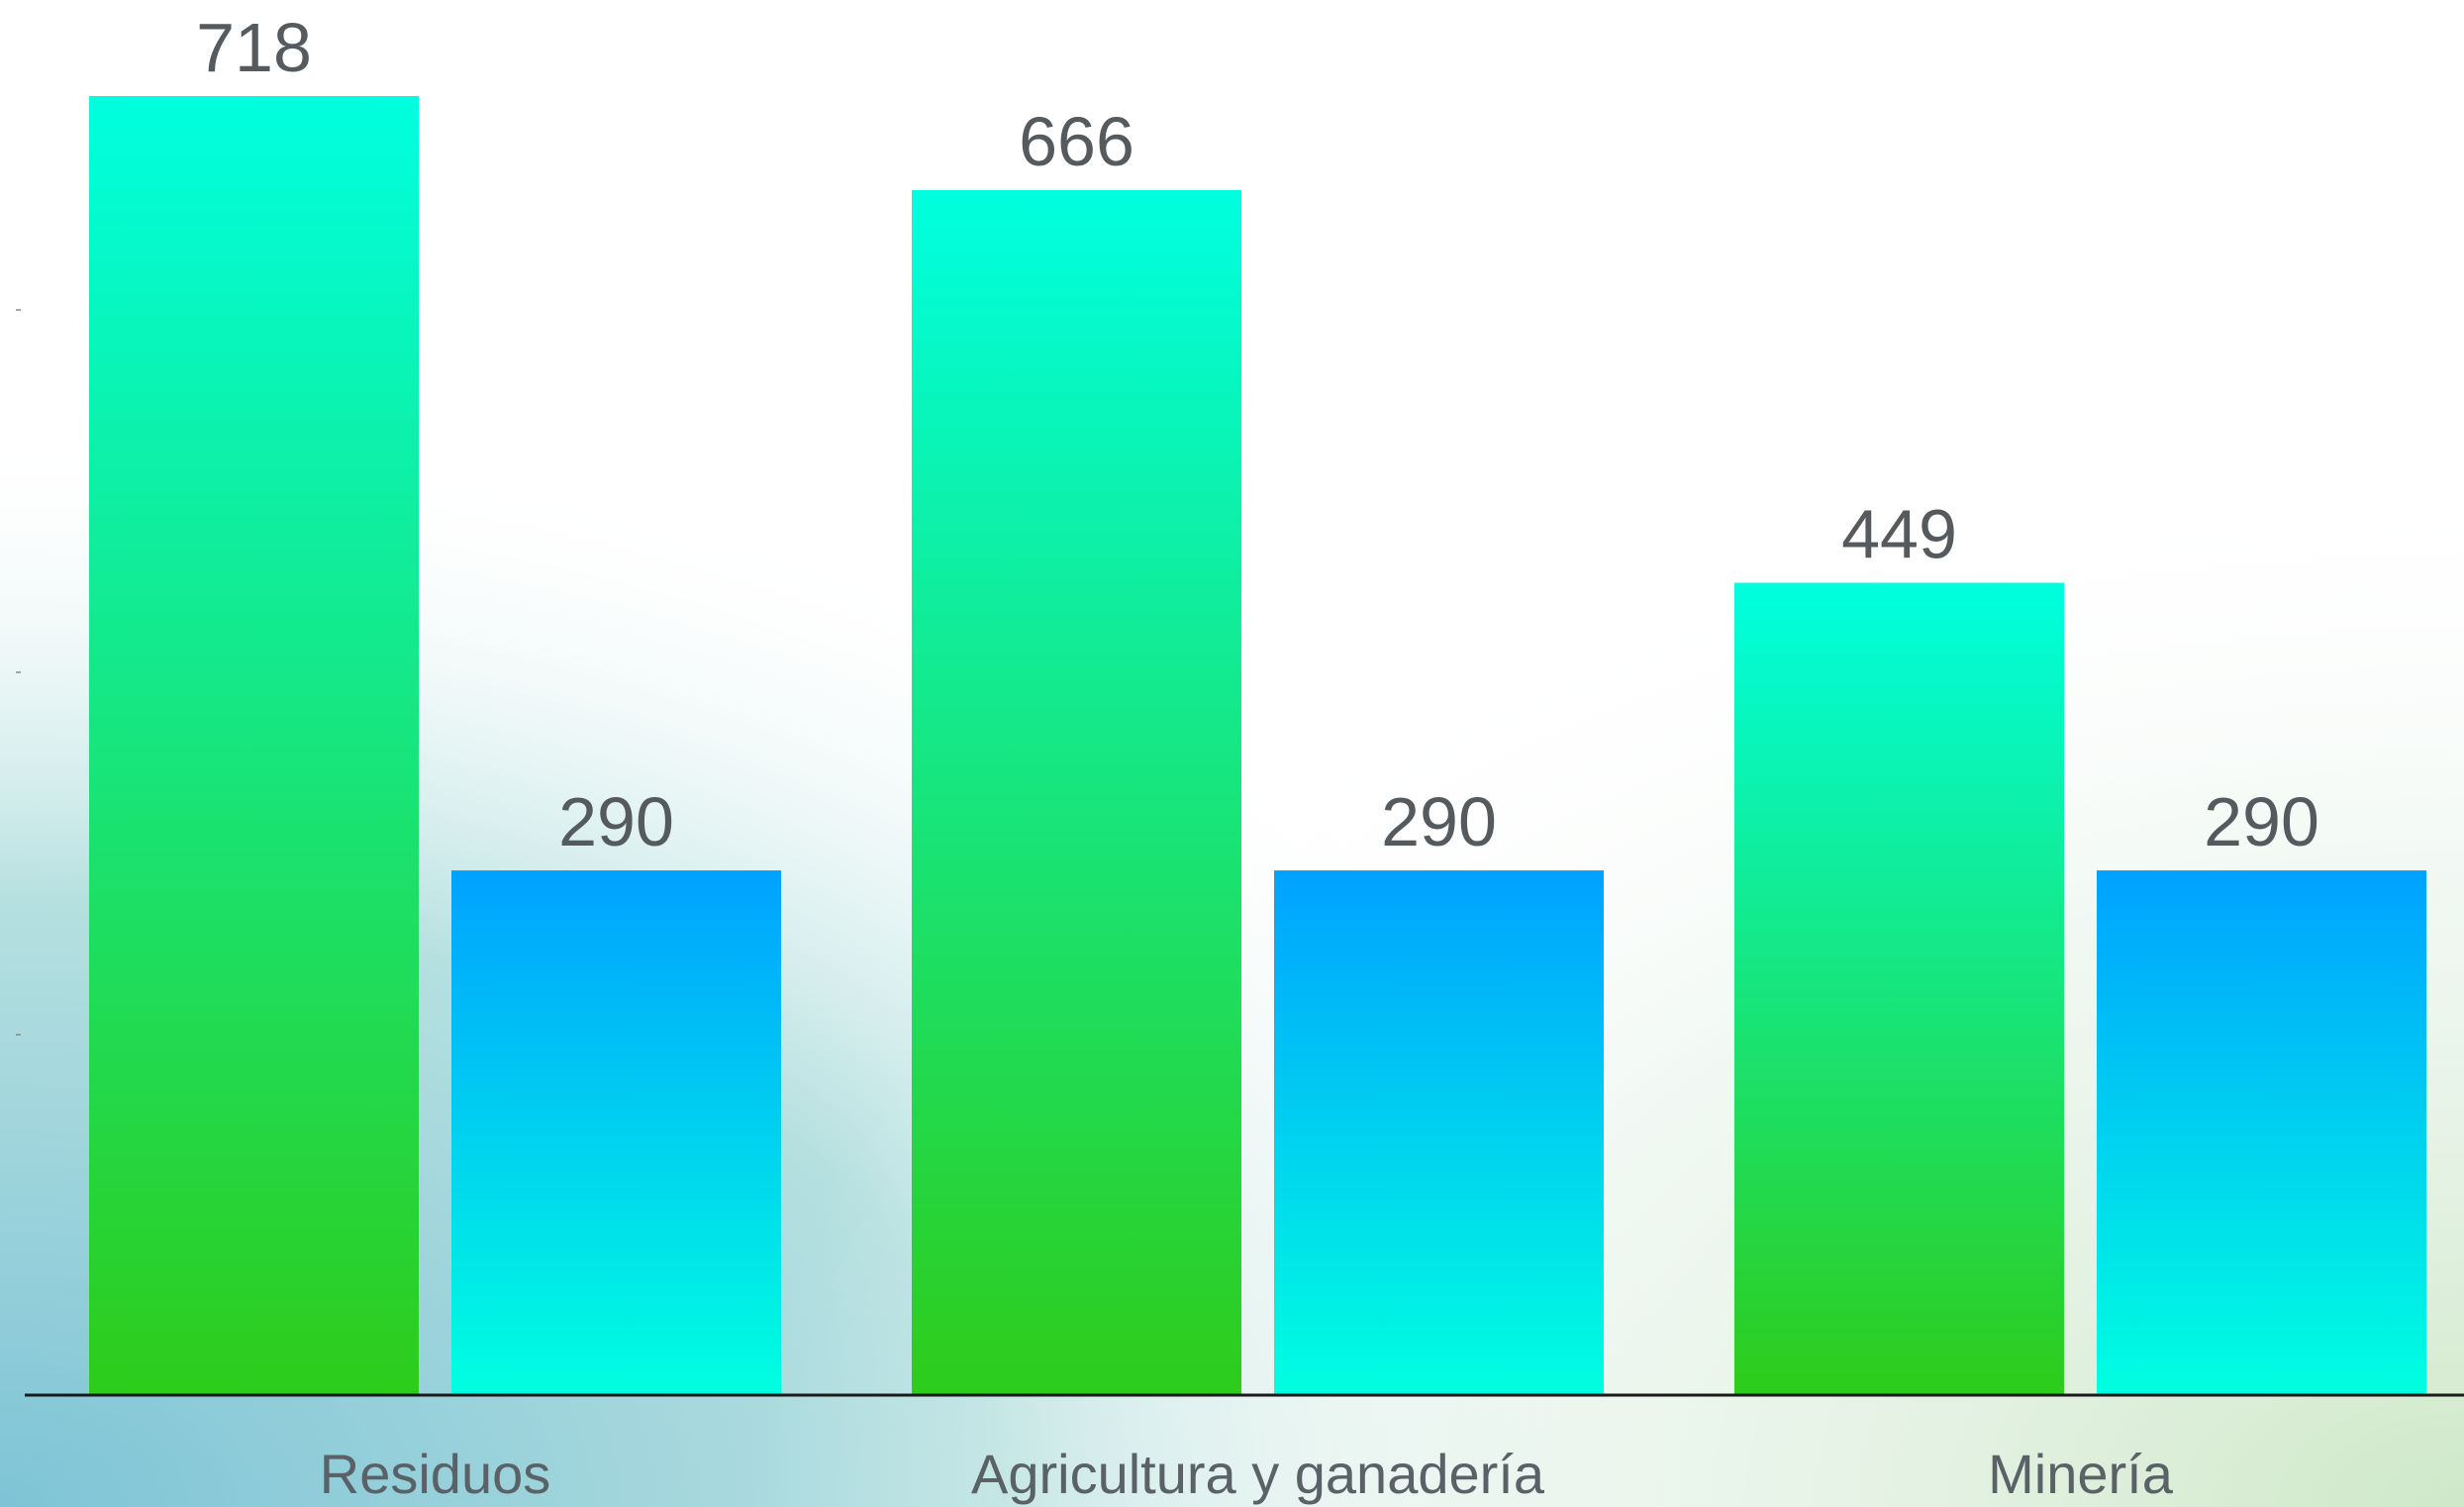  I want to click on category-label-2: Minería, so click(2081, 1474).